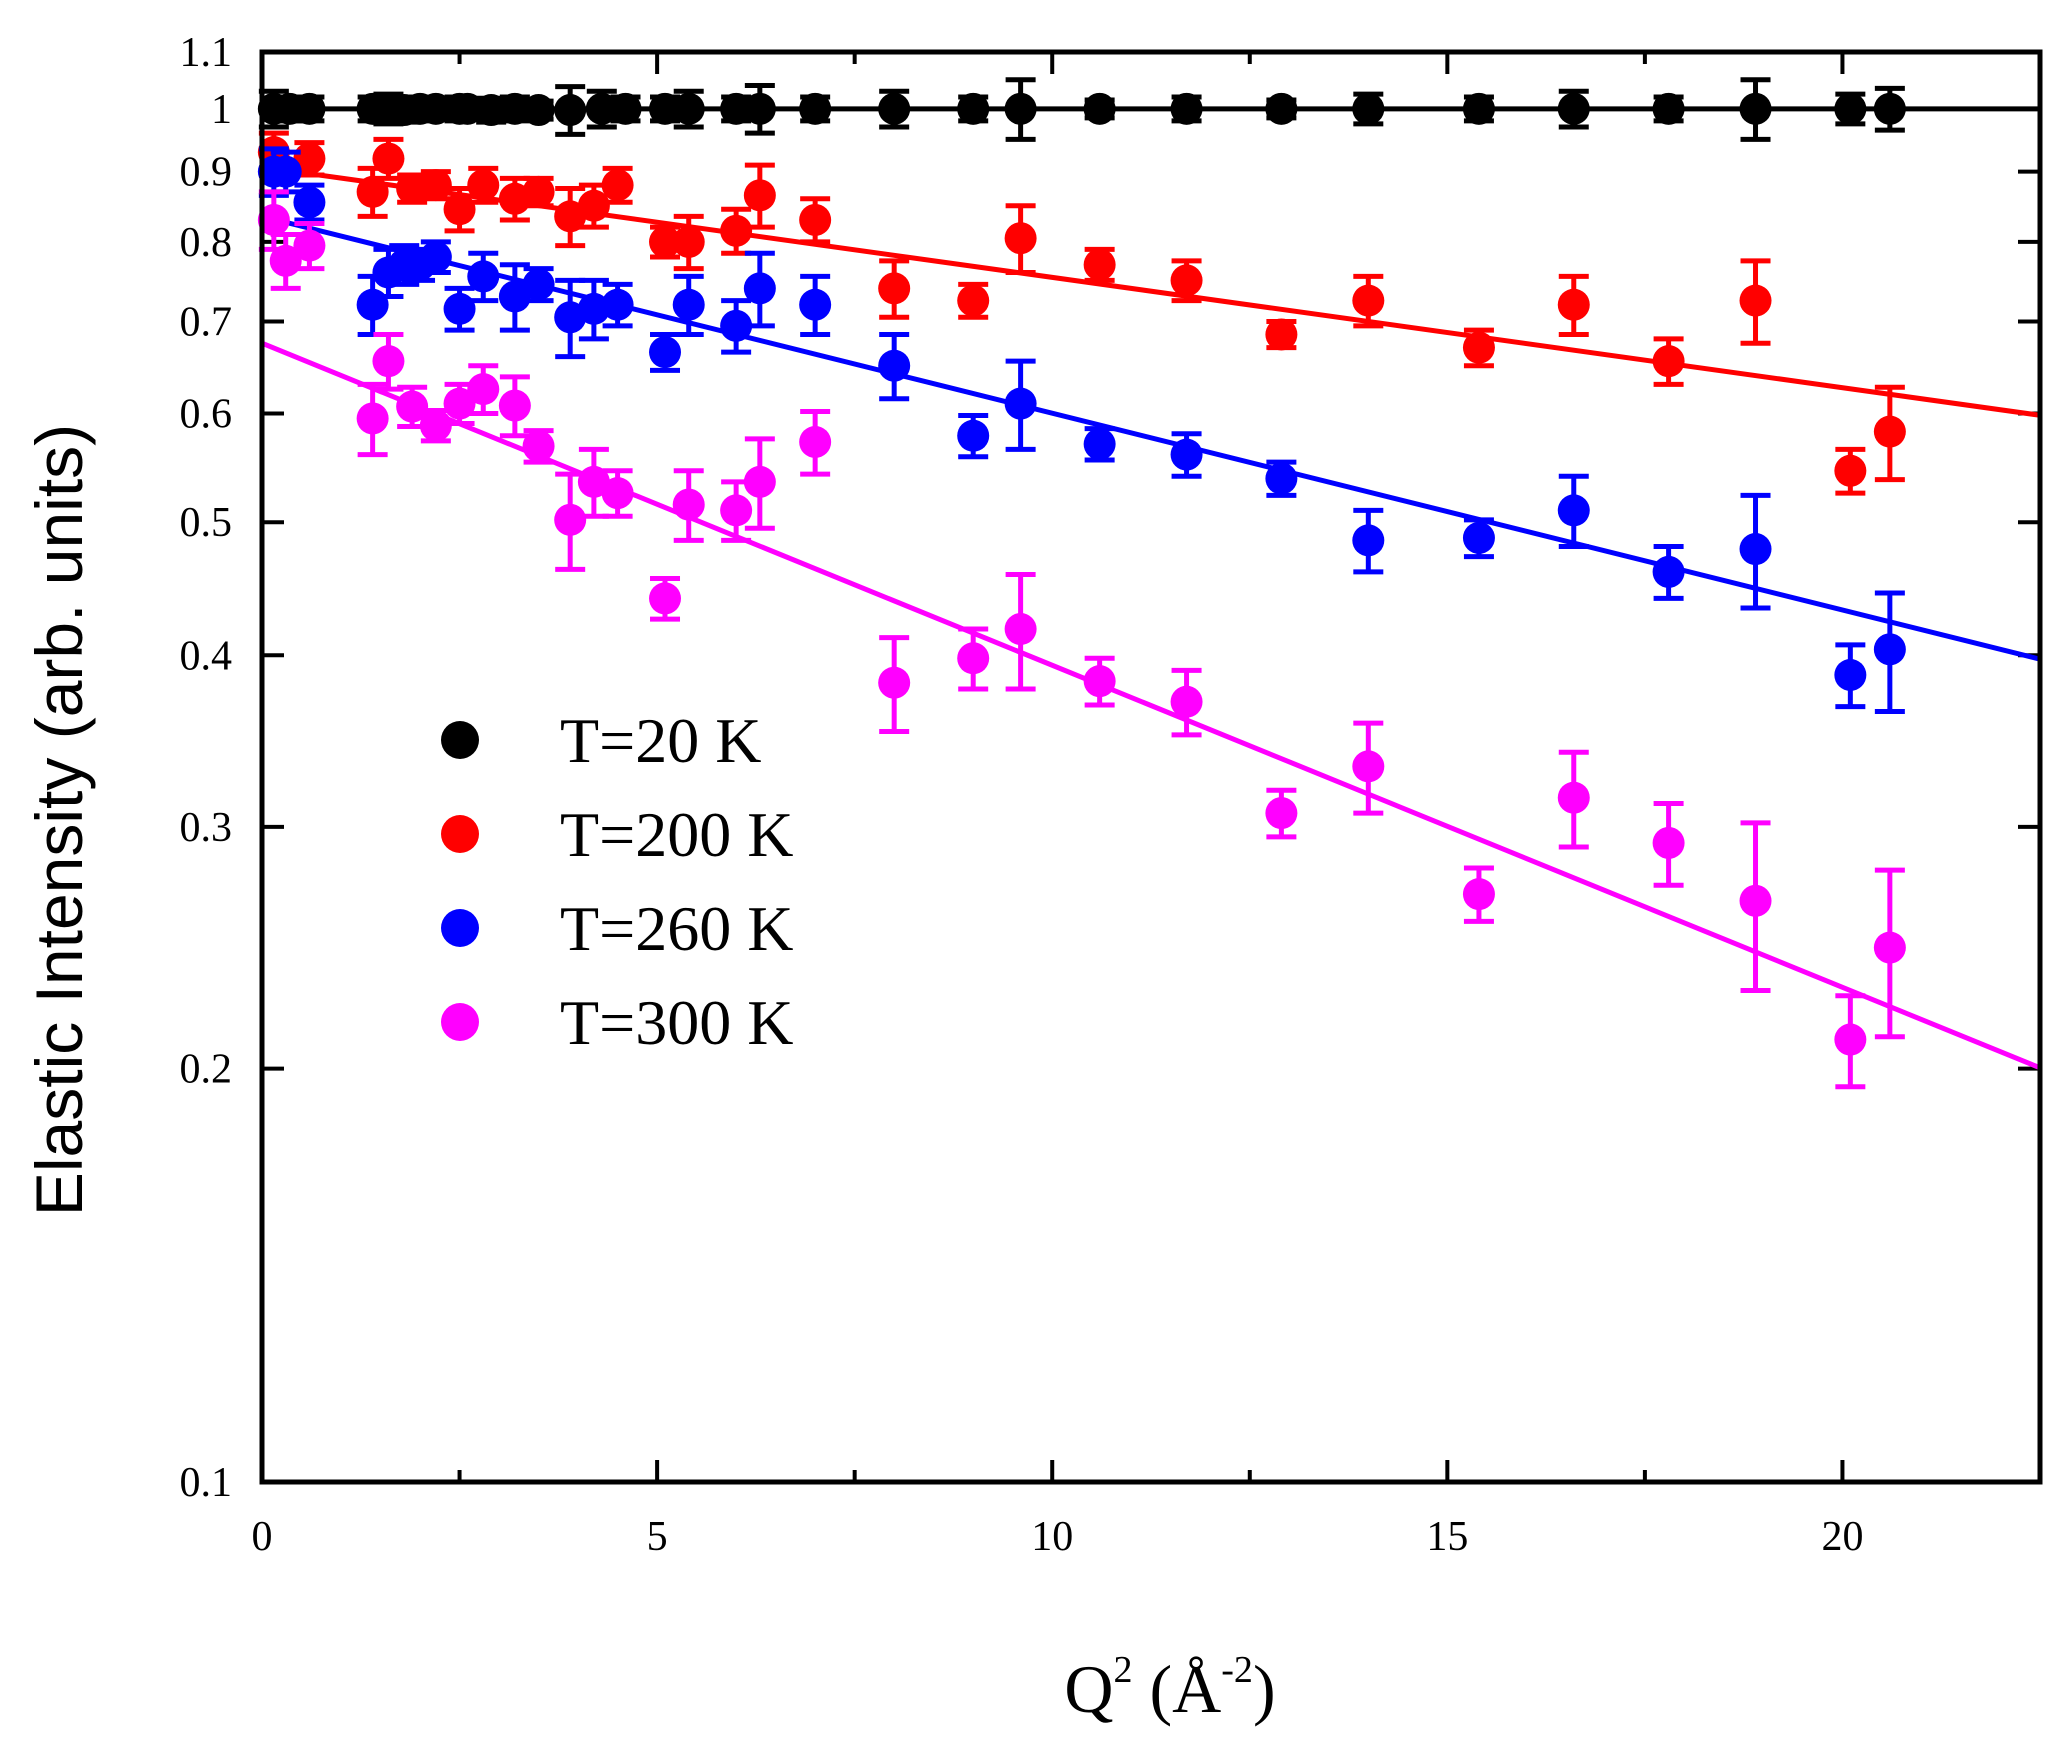  What do you see at coordinates (1447, 1537) in the screenshot?
I see `x-tick-label: 15` at bounding box center [1447, 1537].